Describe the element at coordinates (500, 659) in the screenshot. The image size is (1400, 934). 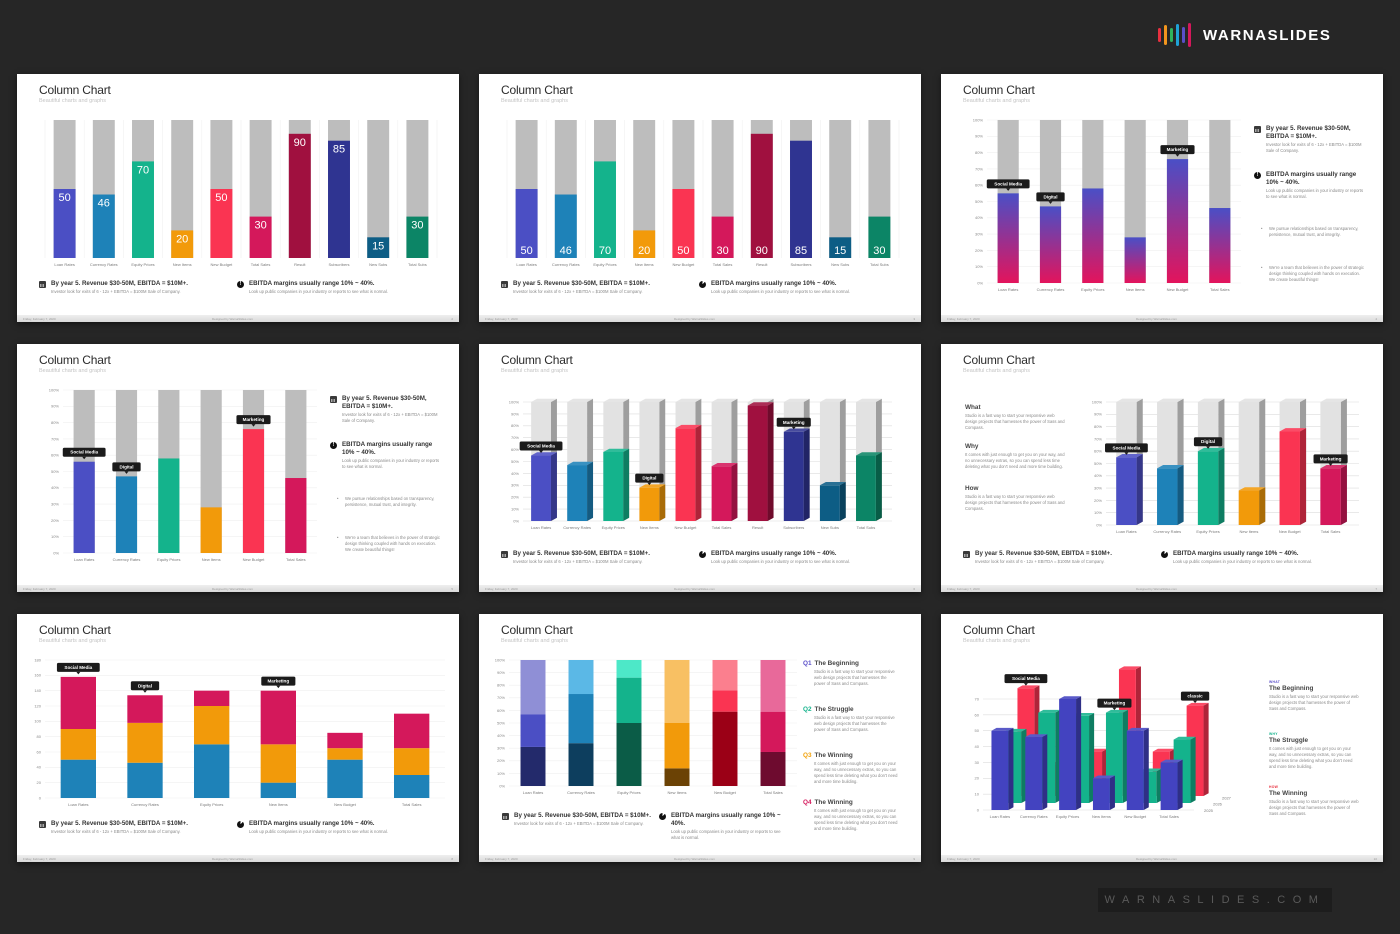
I see `y-tick-label: 100%` at that location.